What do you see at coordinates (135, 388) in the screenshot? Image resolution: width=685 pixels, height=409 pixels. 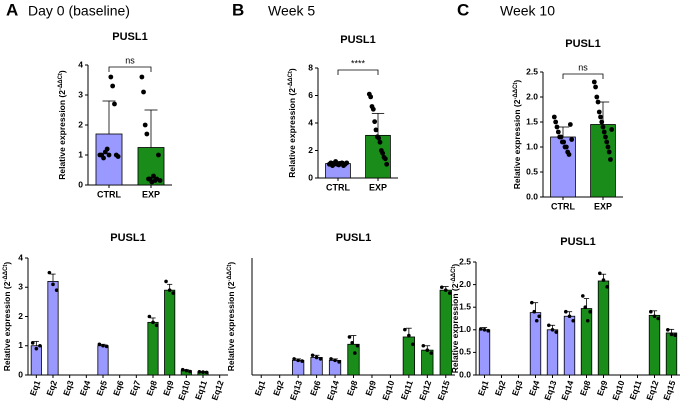 I see `x-tick-label: Eq7` at bounding box center [135, 388].